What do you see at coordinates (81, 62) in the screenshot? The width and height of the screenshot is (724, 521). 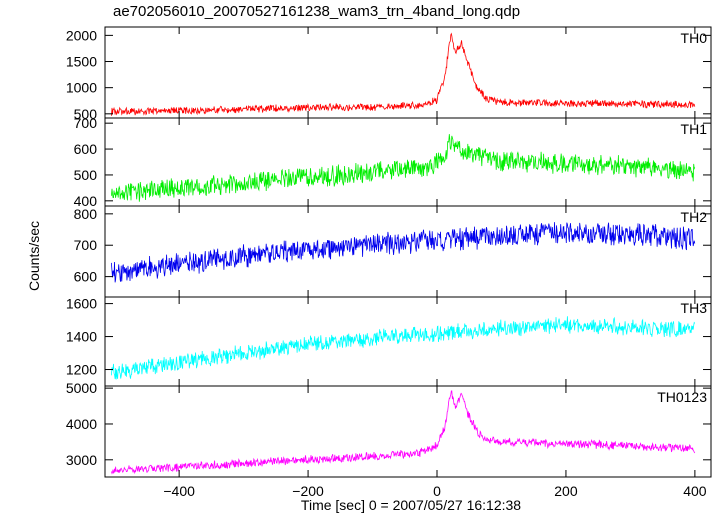 I see `y-tick-label: 1500` at bounding box center [81, 62].